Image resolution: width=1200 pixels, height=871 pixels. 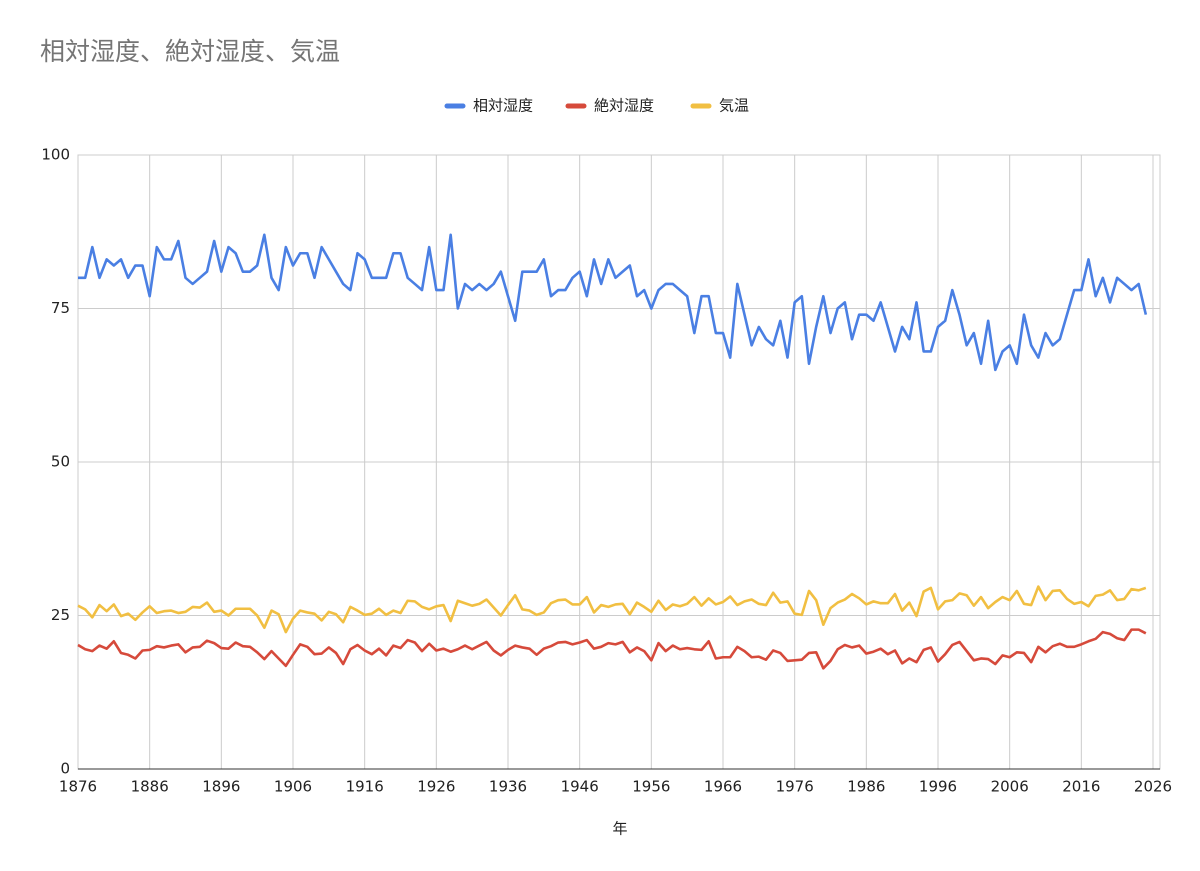 I want to click on x-tick-label: 2006, so click(x=1010, y=787).